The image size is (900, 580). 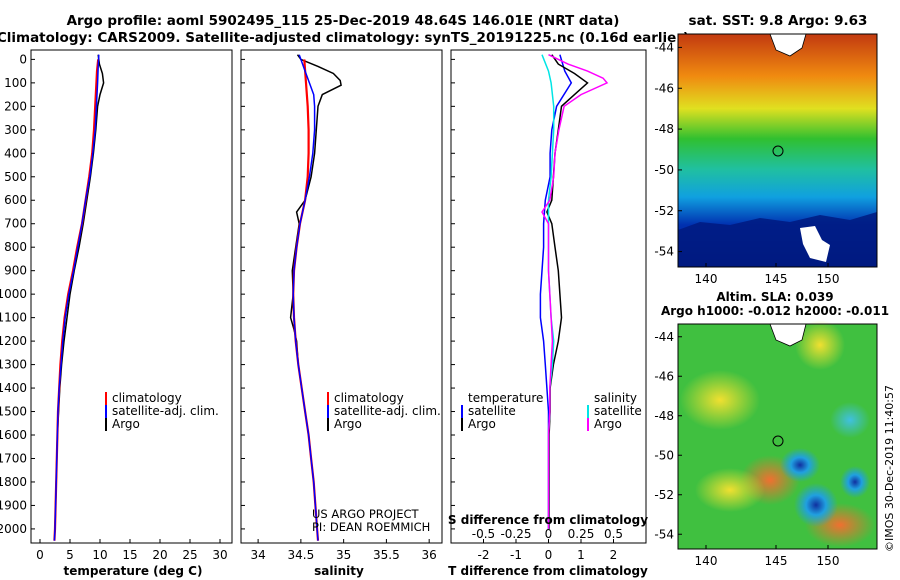 I want to click on sst-map-title: sat. SST: 9.8 Argo: 9.63, so click(x=778, y=21).